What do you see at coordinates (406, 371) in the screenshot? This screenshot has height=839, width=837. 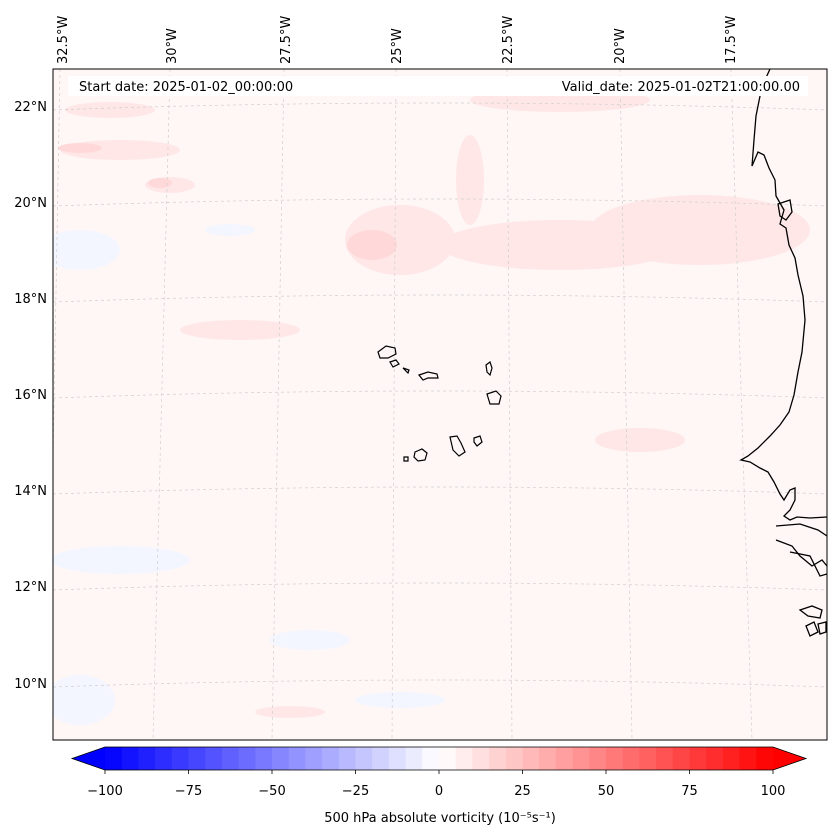 I see `island-santa-luzia` at bounding box center [406, 371].